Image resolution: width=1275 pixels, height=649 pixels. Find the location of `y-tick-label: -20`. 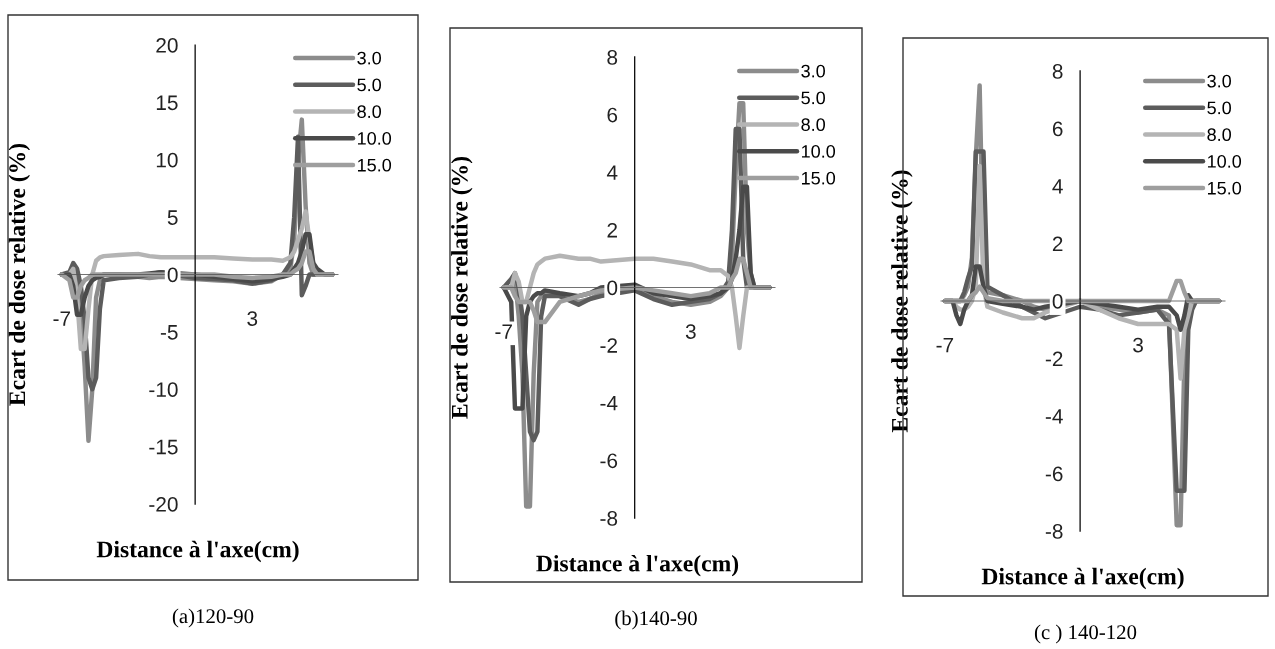

y-tick-label: -20 is located at coordinates (163, 504).